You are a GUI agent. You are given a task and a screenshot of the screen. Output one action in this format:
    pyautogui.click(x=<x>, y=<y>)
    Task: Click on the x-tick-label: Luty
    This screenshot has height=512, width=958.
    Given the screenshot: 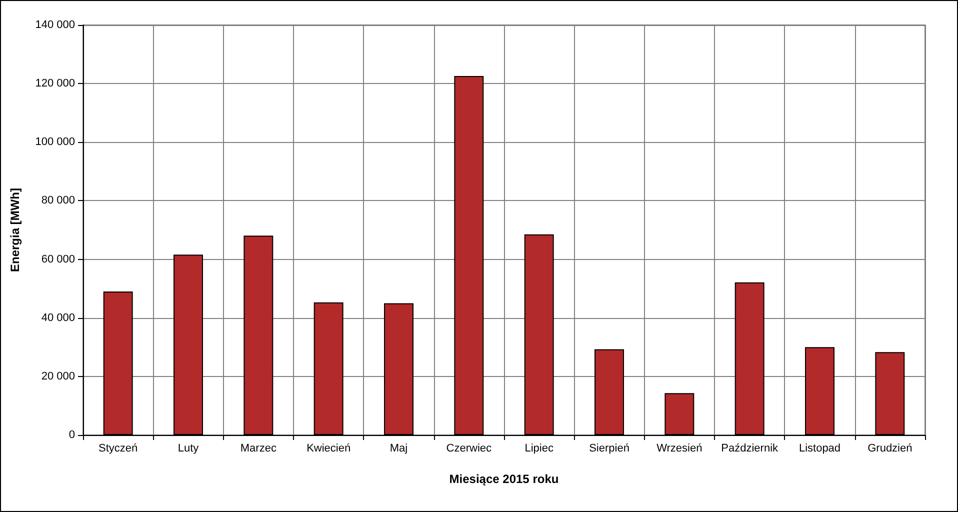 What is the action you would take?
    pyautogui.click(x=189, y=448)
    